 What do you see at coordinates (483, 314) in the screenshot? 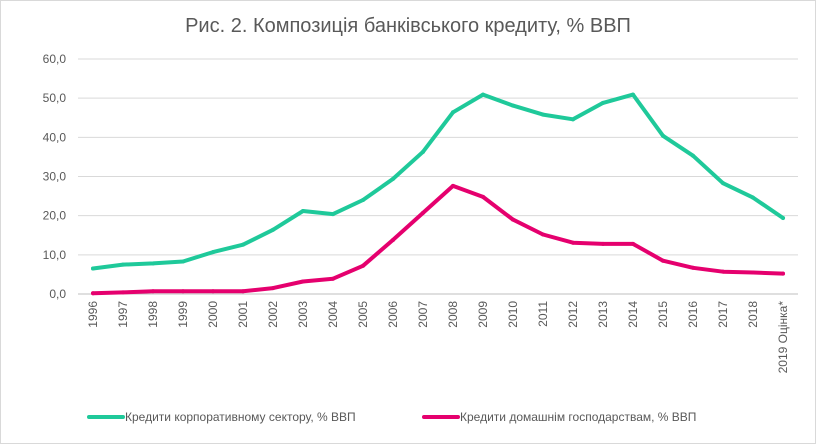
I see `x-tick-label: 2009` at bounding box center [483, 314].